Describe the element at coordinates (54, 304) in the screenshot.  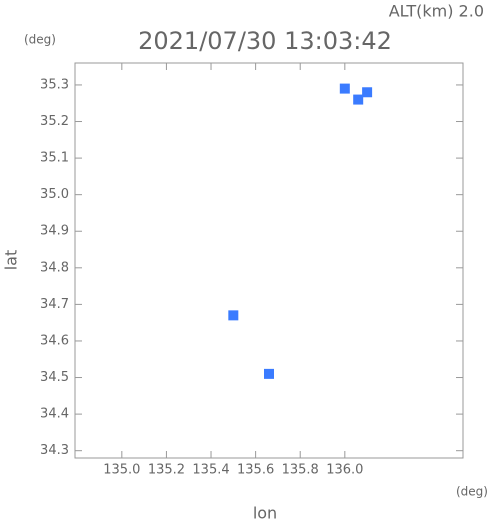
I see `y-tick-label: 34.7` at that location.